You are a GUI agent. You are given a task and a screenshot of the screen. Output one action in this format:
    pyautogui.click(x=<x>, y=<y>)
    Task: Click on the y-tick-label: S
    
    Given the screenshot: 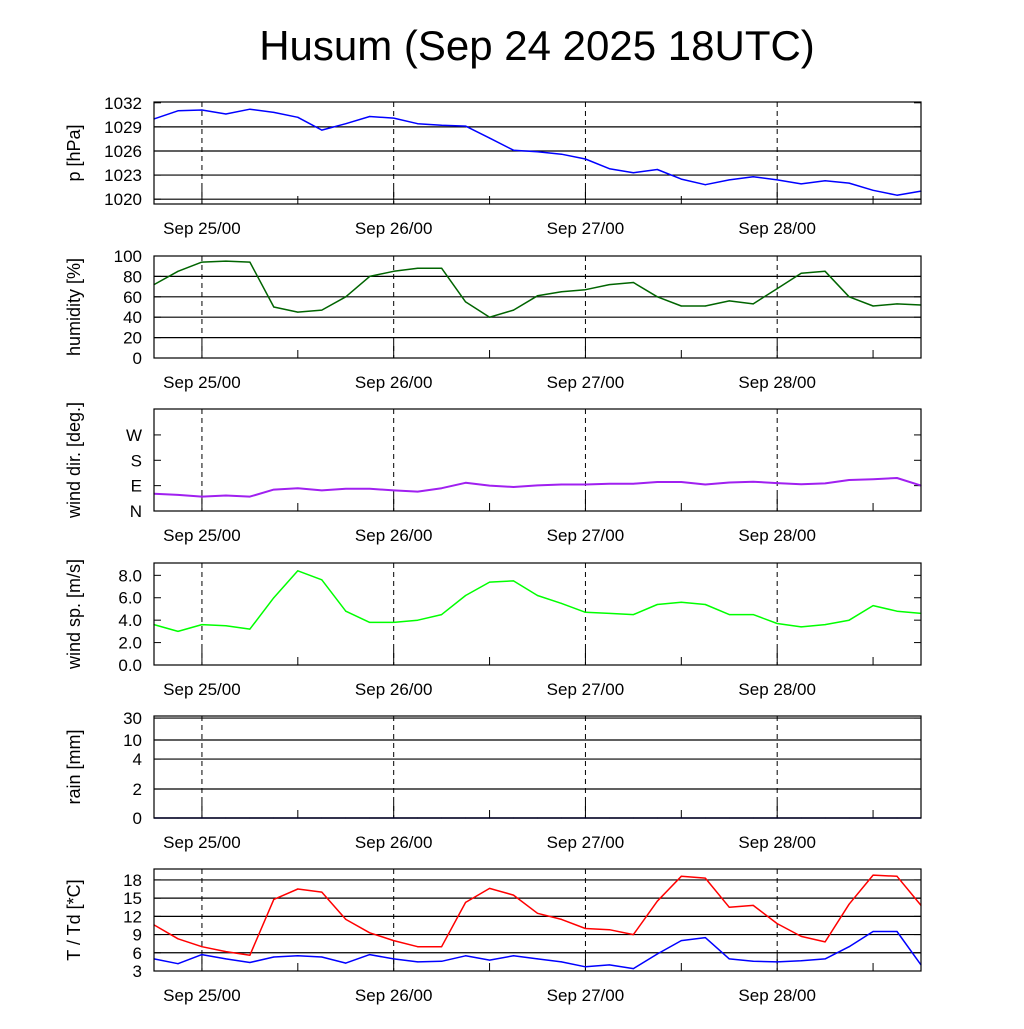 What is the action you would take?
    pyautogui.click(x=136, y=460)
    